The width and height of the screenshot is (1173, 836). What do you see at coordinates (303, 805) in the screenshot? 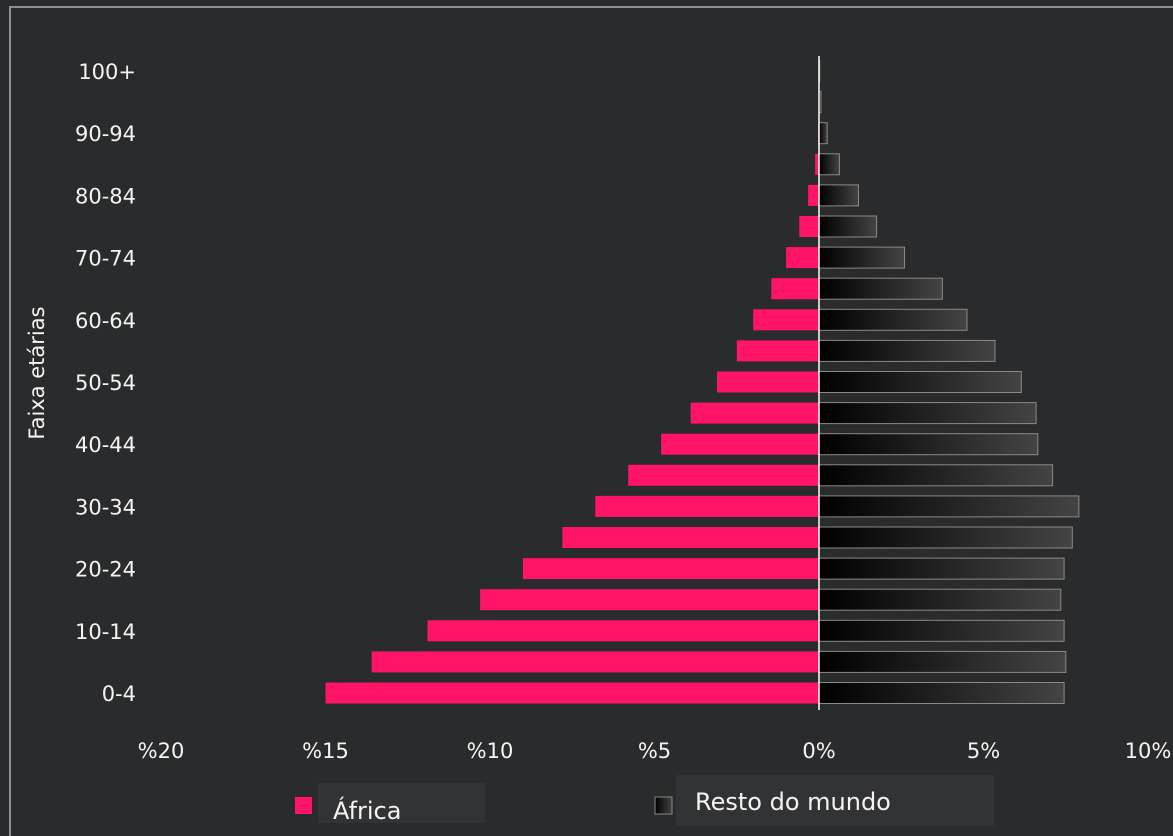
I see `legend-swatch-africa` at bounding box center [303, 805].